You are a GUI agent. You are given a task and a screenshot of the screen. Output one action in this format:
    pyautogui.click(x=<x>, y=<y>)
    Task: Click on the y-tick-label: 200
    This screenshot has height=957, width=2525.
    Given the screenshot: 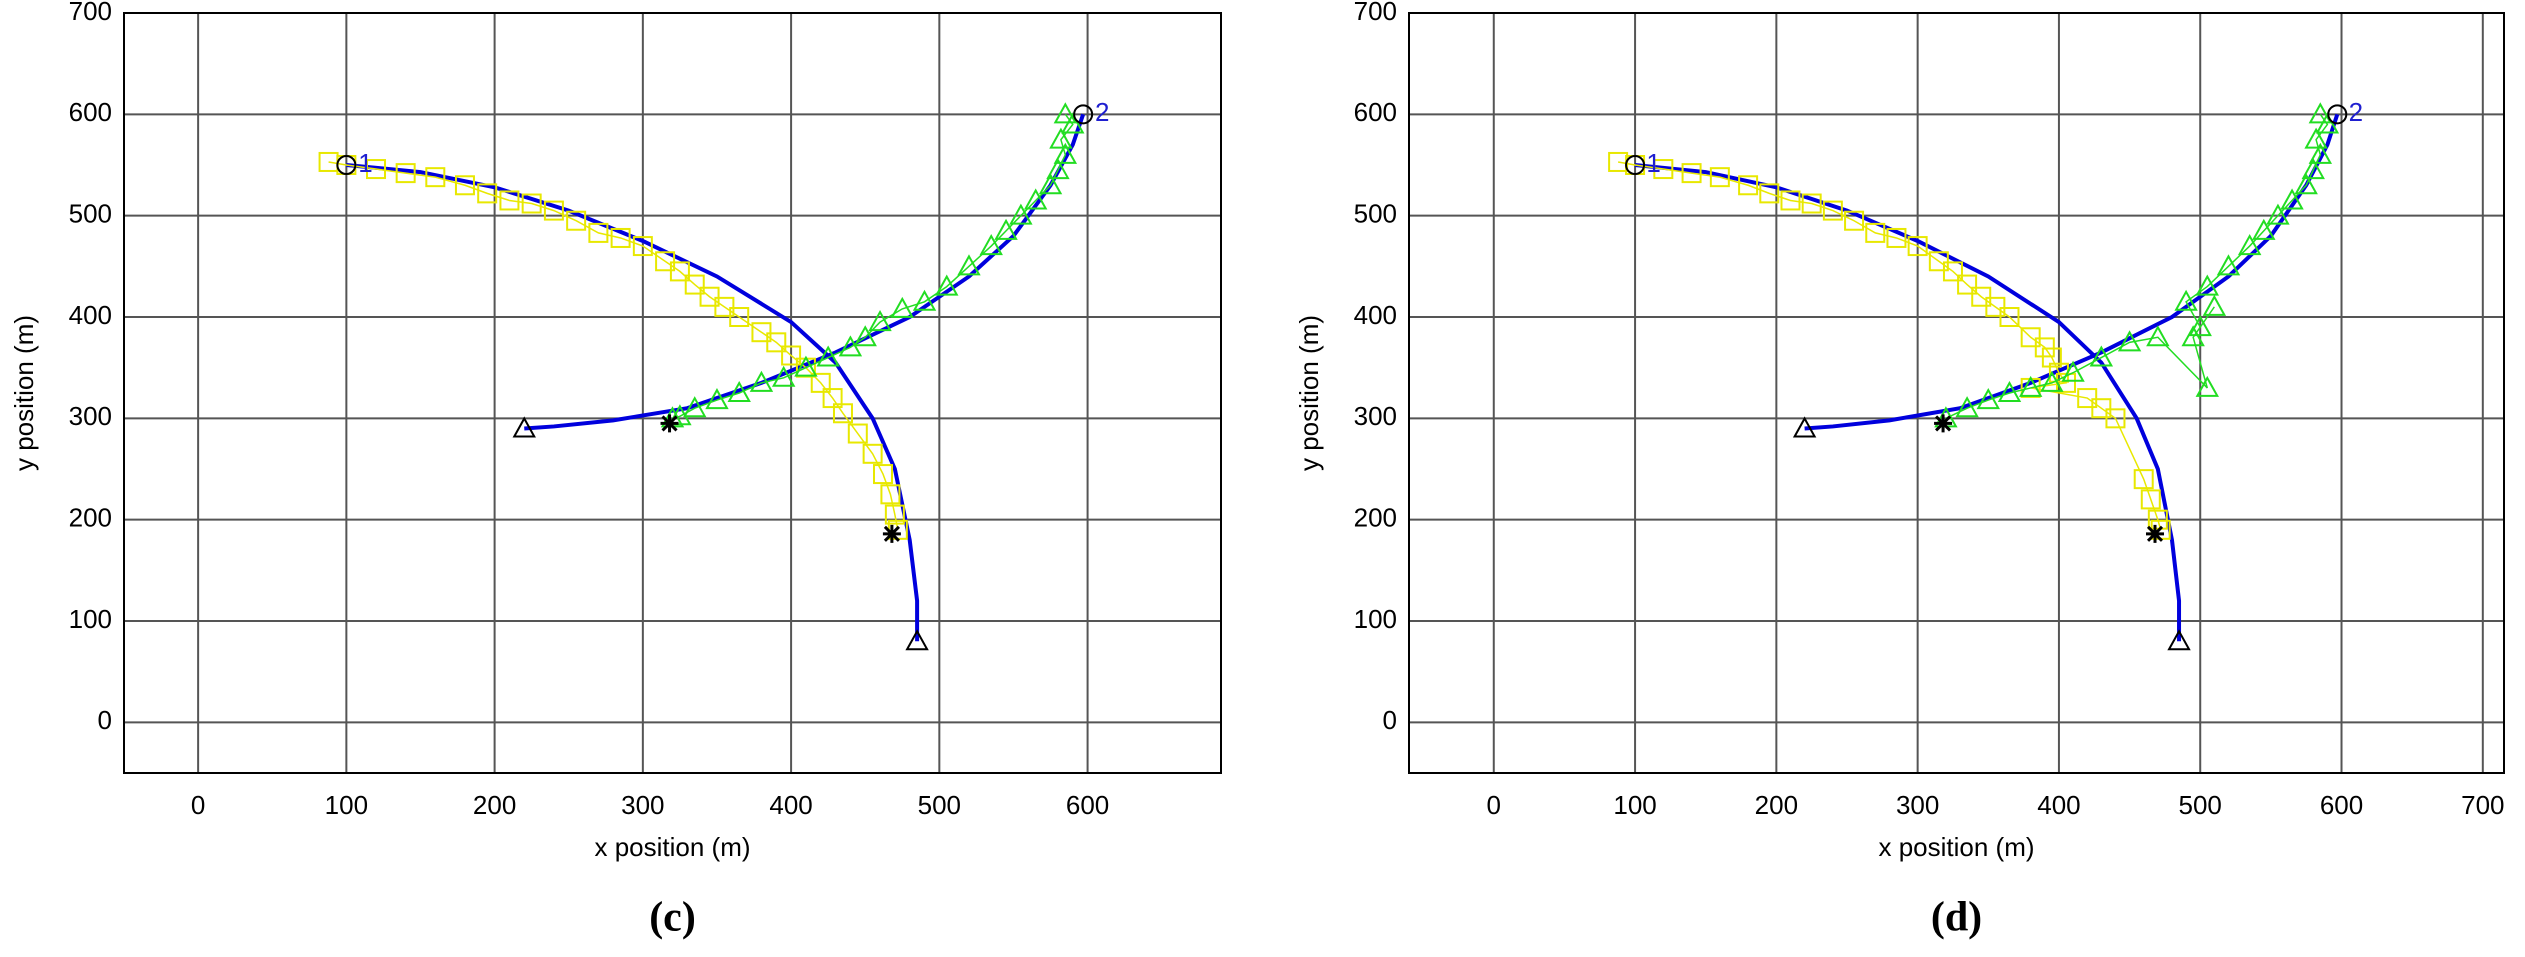 What is the action you would take?
    pyautogui.click(x=1375, y=518)
    